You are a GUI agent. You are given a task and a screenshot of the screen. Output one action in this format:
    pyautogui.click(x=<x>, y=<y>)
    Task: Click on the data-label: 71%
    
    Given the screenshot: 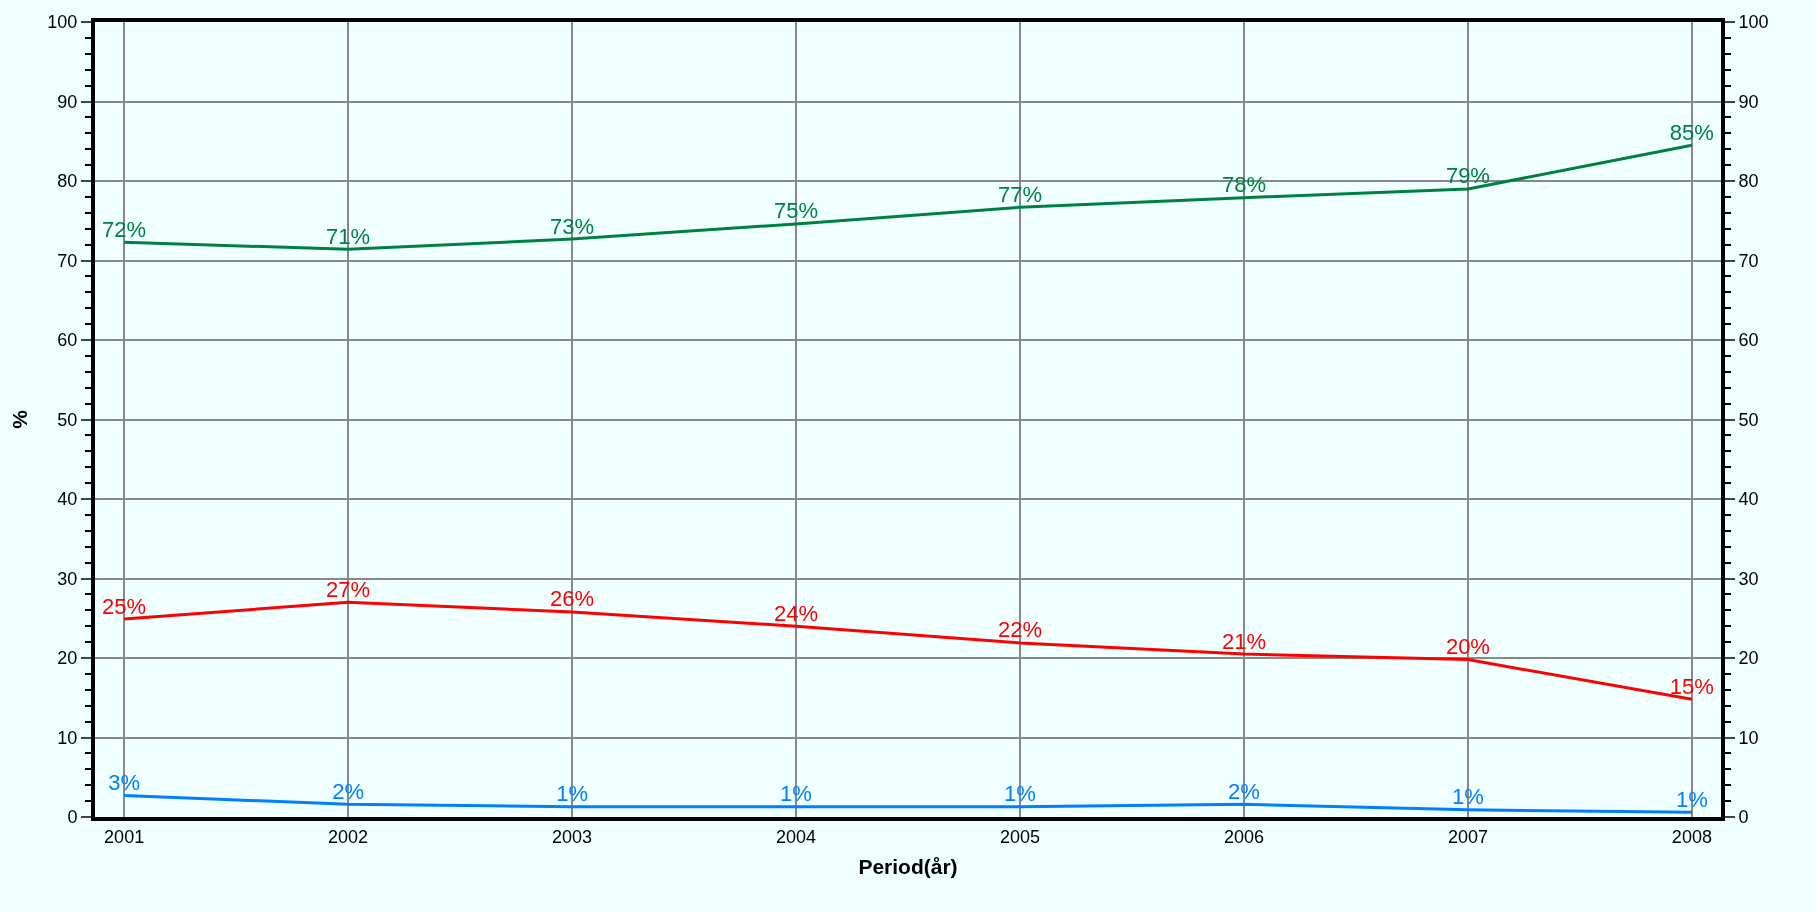 What is the action you would take?
    pyautogui.click(x=348, y=236)
    